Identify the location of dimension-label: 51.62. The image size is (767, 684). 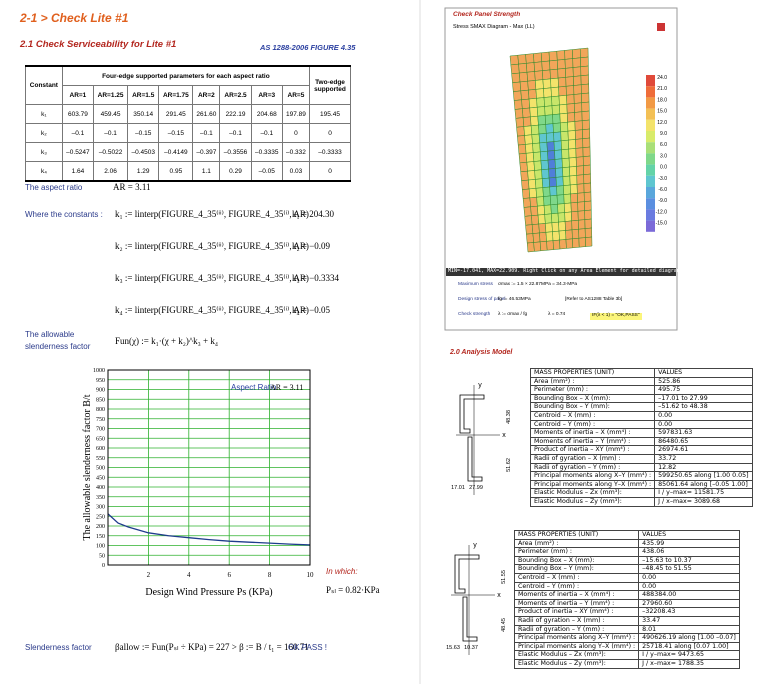
(509, 465).